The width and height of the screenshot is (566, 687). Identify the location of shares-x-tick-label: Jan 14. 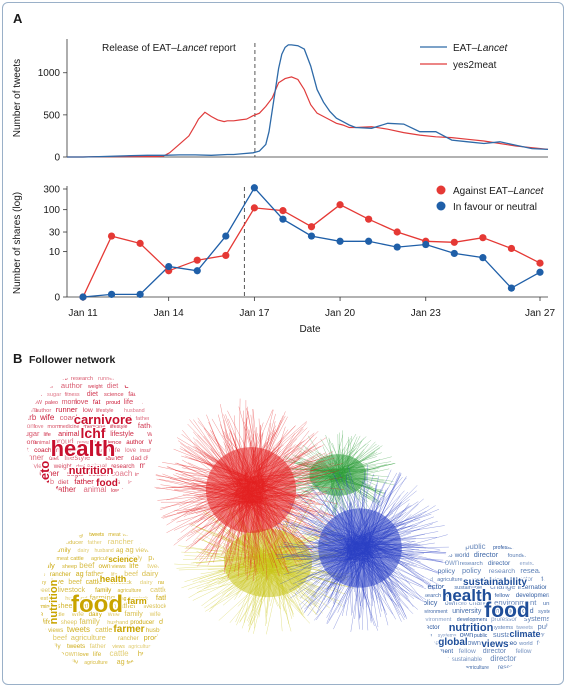
(169, 313).